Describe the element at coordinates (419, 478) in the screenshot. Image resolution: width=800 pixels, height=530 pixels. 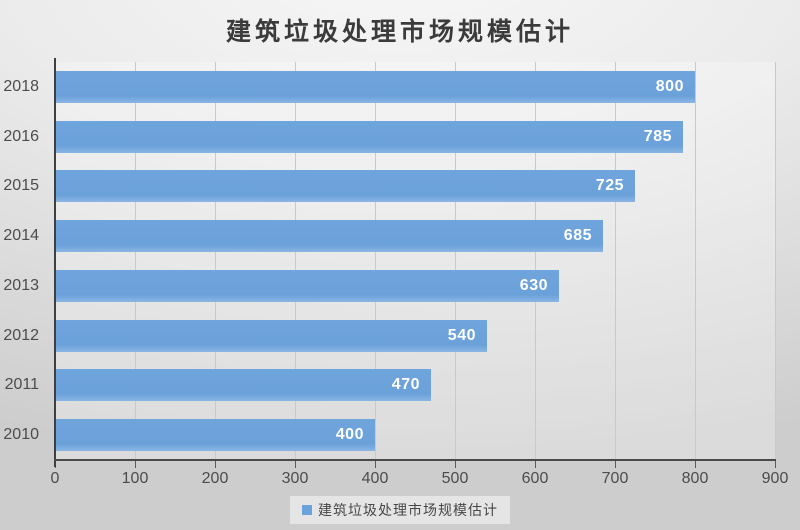
I see `x-axis: 0 100 200 300 400 500 600 700 800 900` at that location.